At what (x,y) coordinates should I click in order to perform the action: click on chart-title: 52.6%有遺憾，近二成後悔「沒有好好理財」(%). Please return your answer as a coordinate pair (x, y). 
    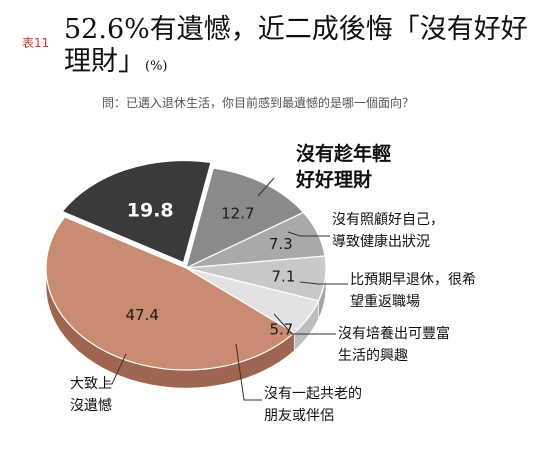
    Looking at the image, I should click on (299, 48).